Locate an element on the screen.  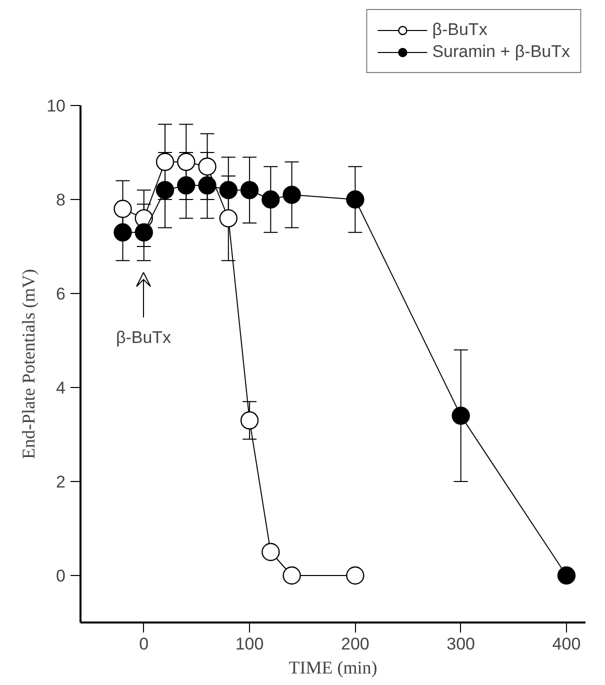
legend-label: Suramin + β-BuTx is located at coordinates (501, 52).